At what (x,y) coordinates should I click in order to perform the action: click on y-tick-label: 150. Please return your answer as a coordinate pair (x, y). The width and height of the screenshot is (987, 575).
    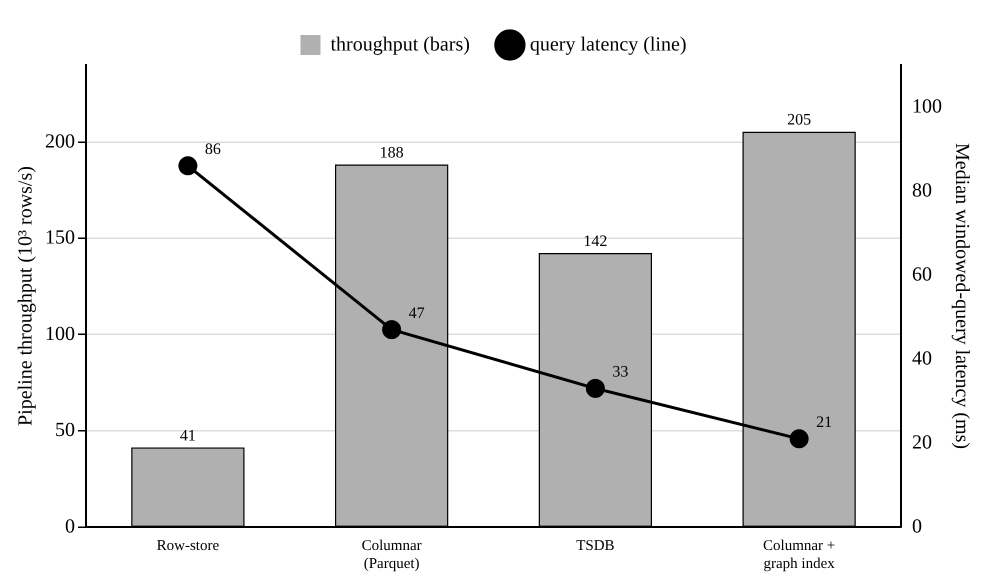
    Looking at the image, I should click on (60, 237).